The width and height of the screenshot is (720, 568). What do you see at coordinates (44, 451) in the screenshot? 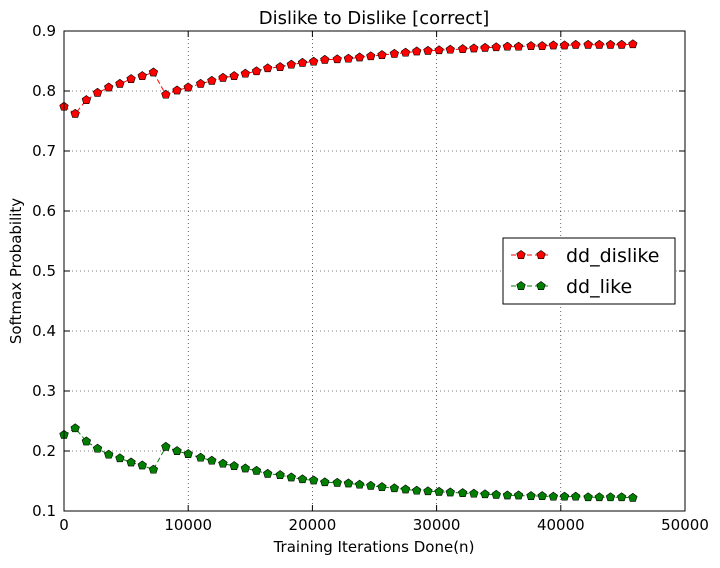
I see `y-tick-label: 0.2` at bounding box center [44, 451].